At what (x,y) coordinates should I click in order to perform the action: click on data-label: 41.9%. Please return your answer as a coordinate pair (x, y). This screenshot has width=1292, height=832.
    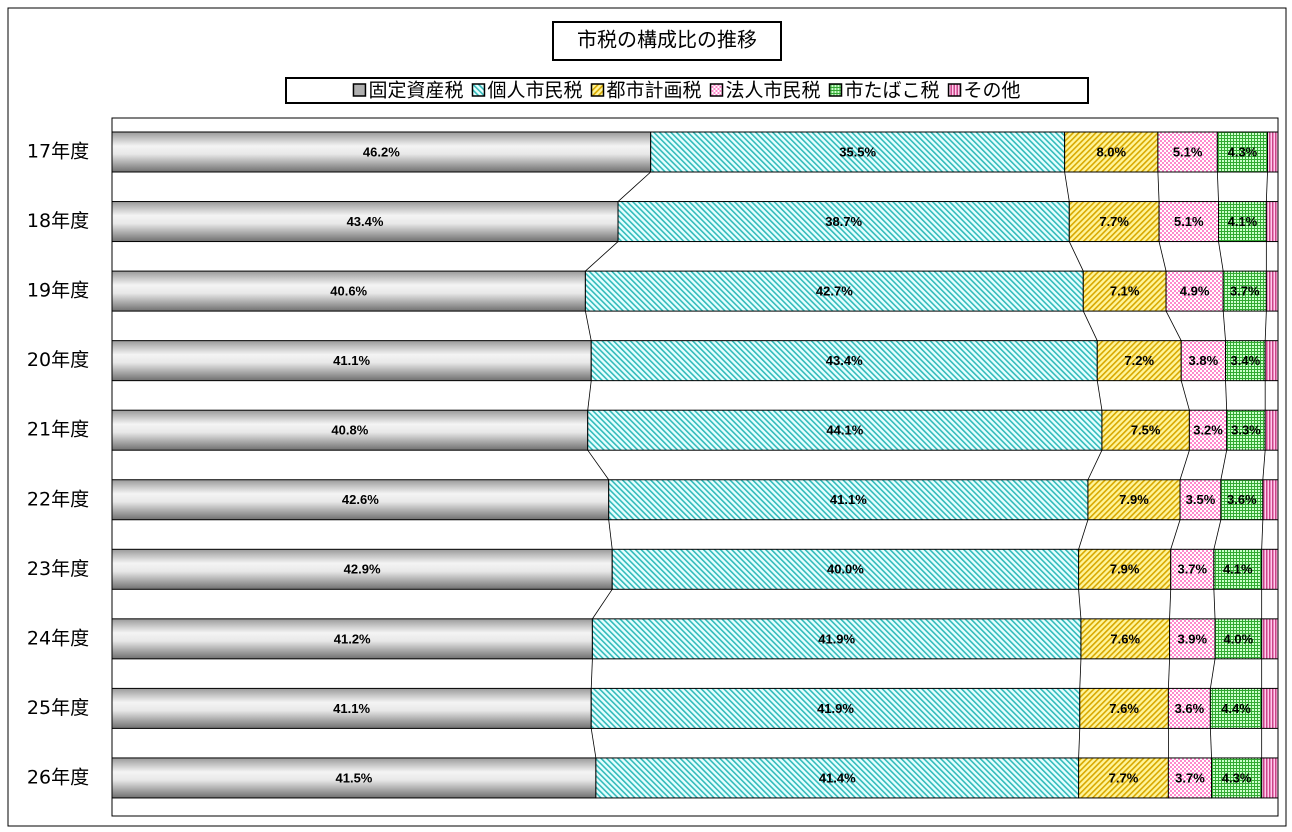
    Looking at the image, I should click on (835, 708).